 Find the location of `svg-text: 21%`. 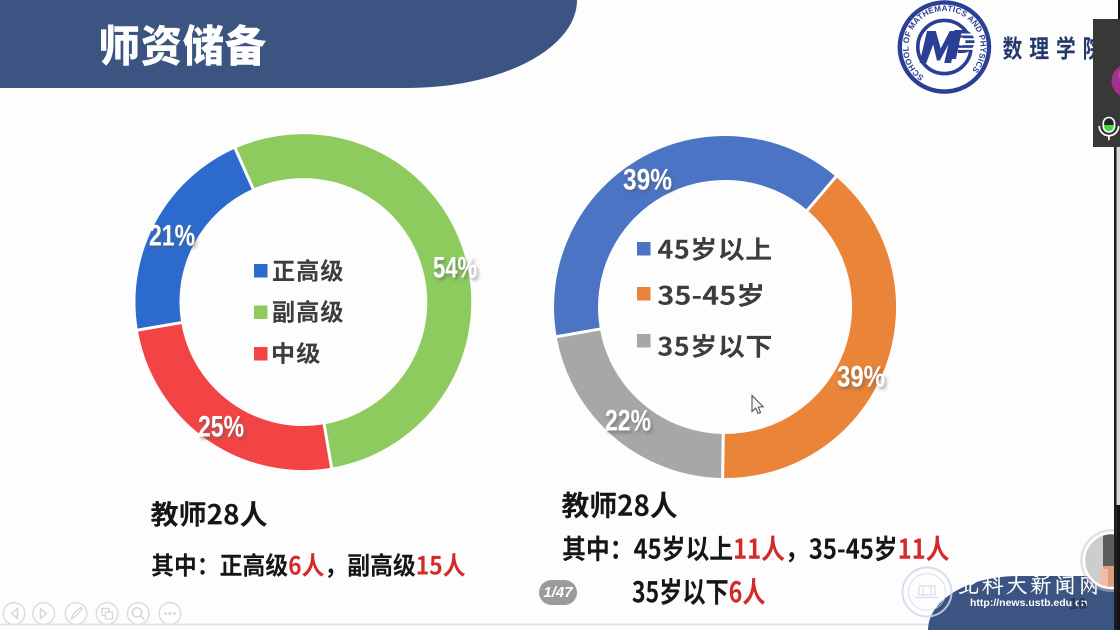

svg-text: 21% is located at coordinates (172, 236).